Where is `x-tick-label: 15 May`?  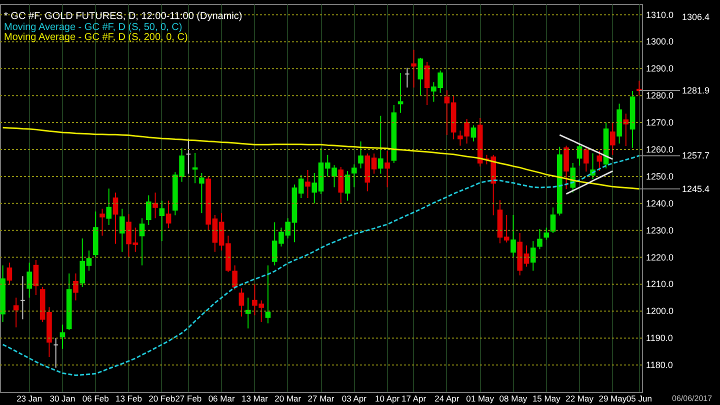
x-tick-label: 15 May is located at coordinates (547, 399).